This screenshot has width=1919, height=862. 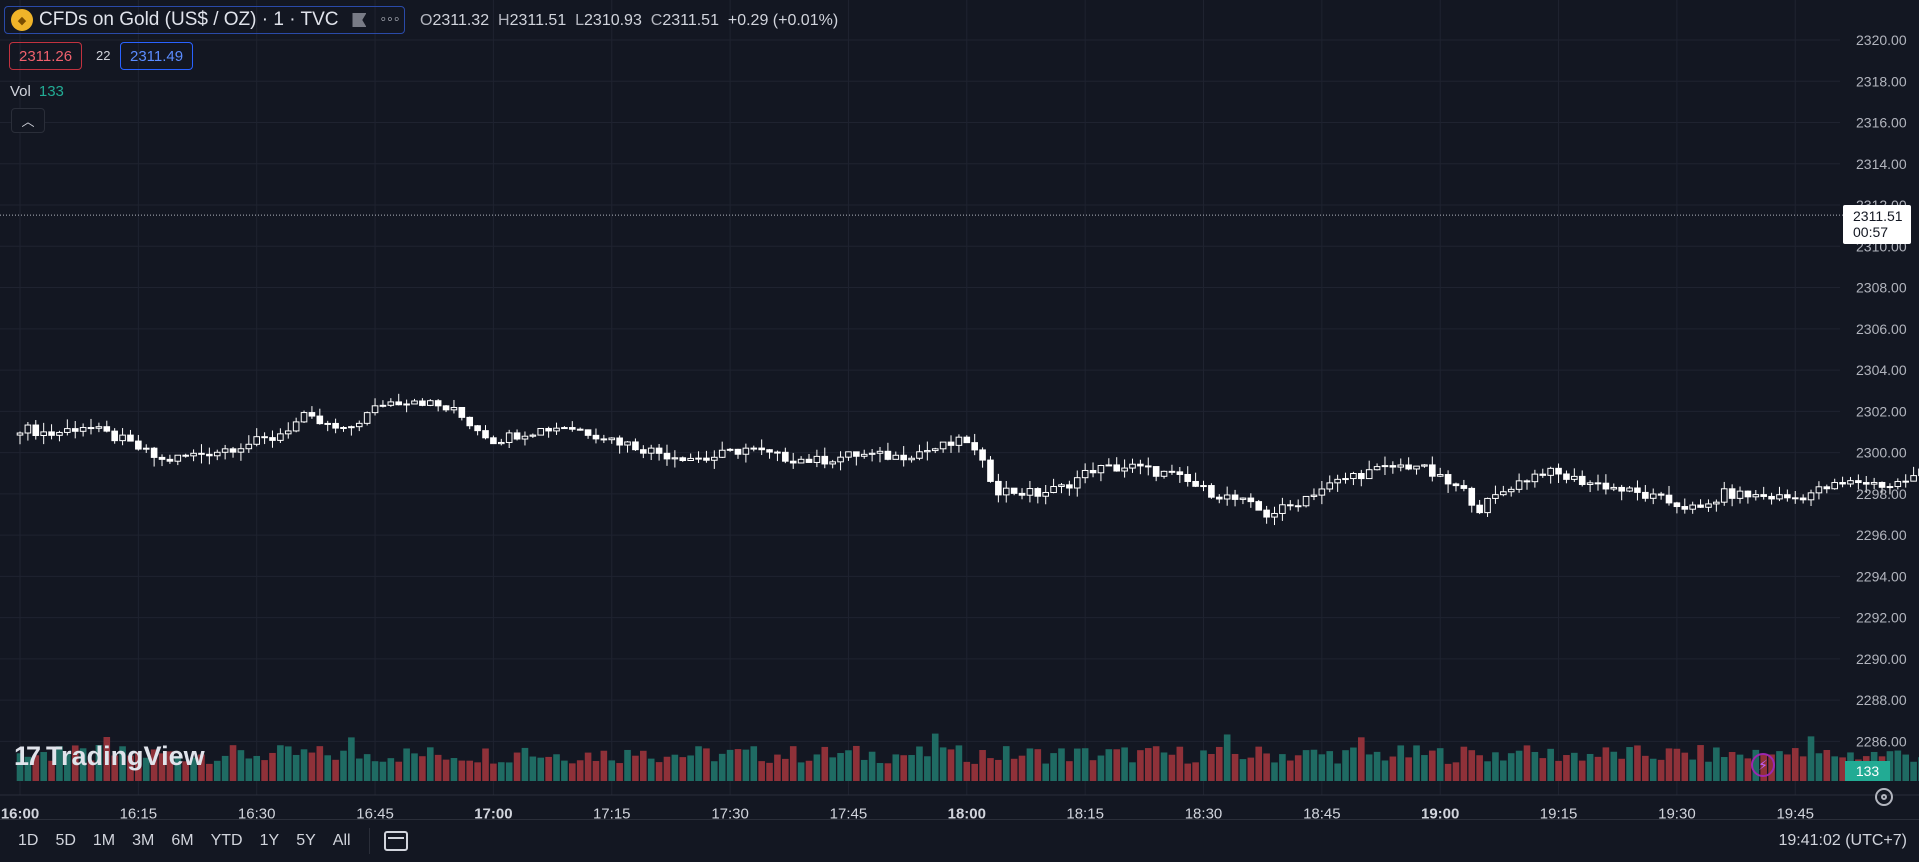 I want to click on collapse-legend-button: ︿, so click(x=28, y=120).